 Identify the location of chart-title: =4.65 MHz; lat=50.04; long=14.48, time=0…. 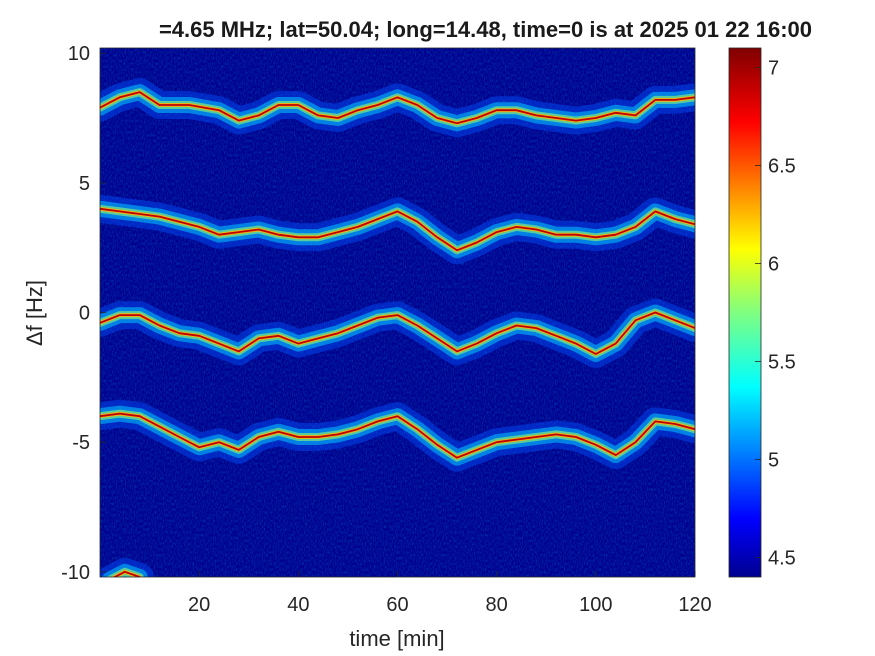
(485, 29).